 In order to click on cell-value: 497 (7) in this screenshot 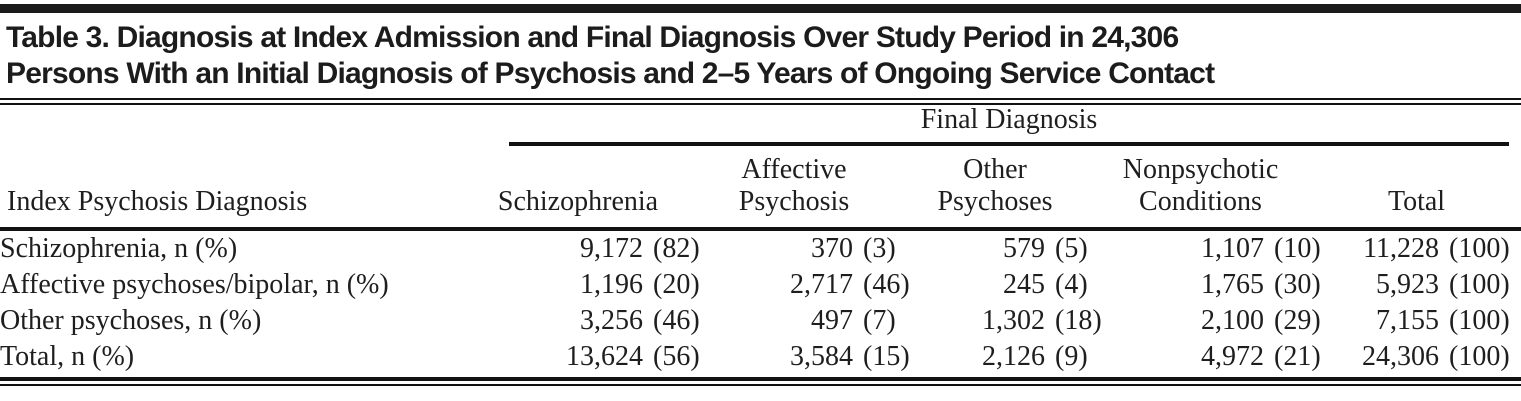, I will do `click(806, 321)`.